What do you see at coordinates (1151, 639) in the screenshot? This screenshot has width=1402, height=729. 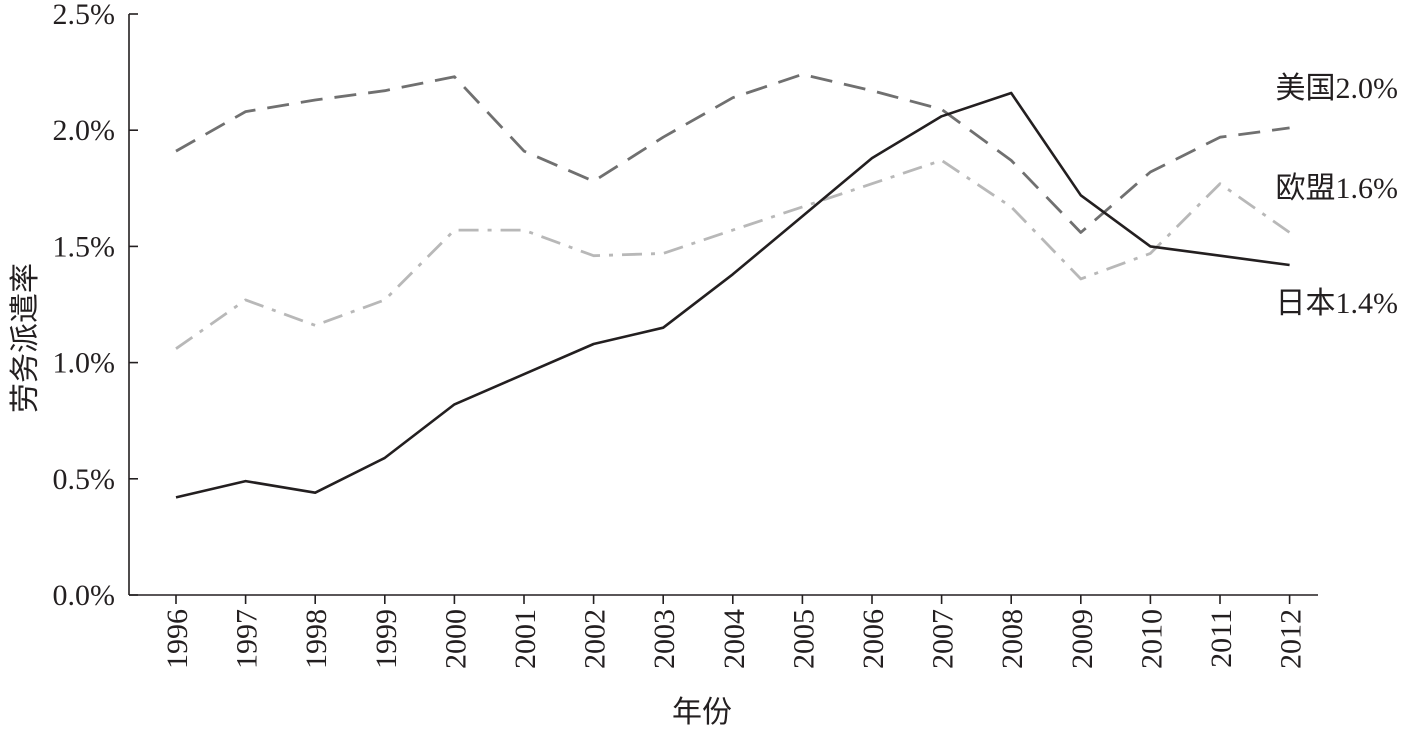 I see `x-tick-label: 2010` at bounding box center [1151, 639].